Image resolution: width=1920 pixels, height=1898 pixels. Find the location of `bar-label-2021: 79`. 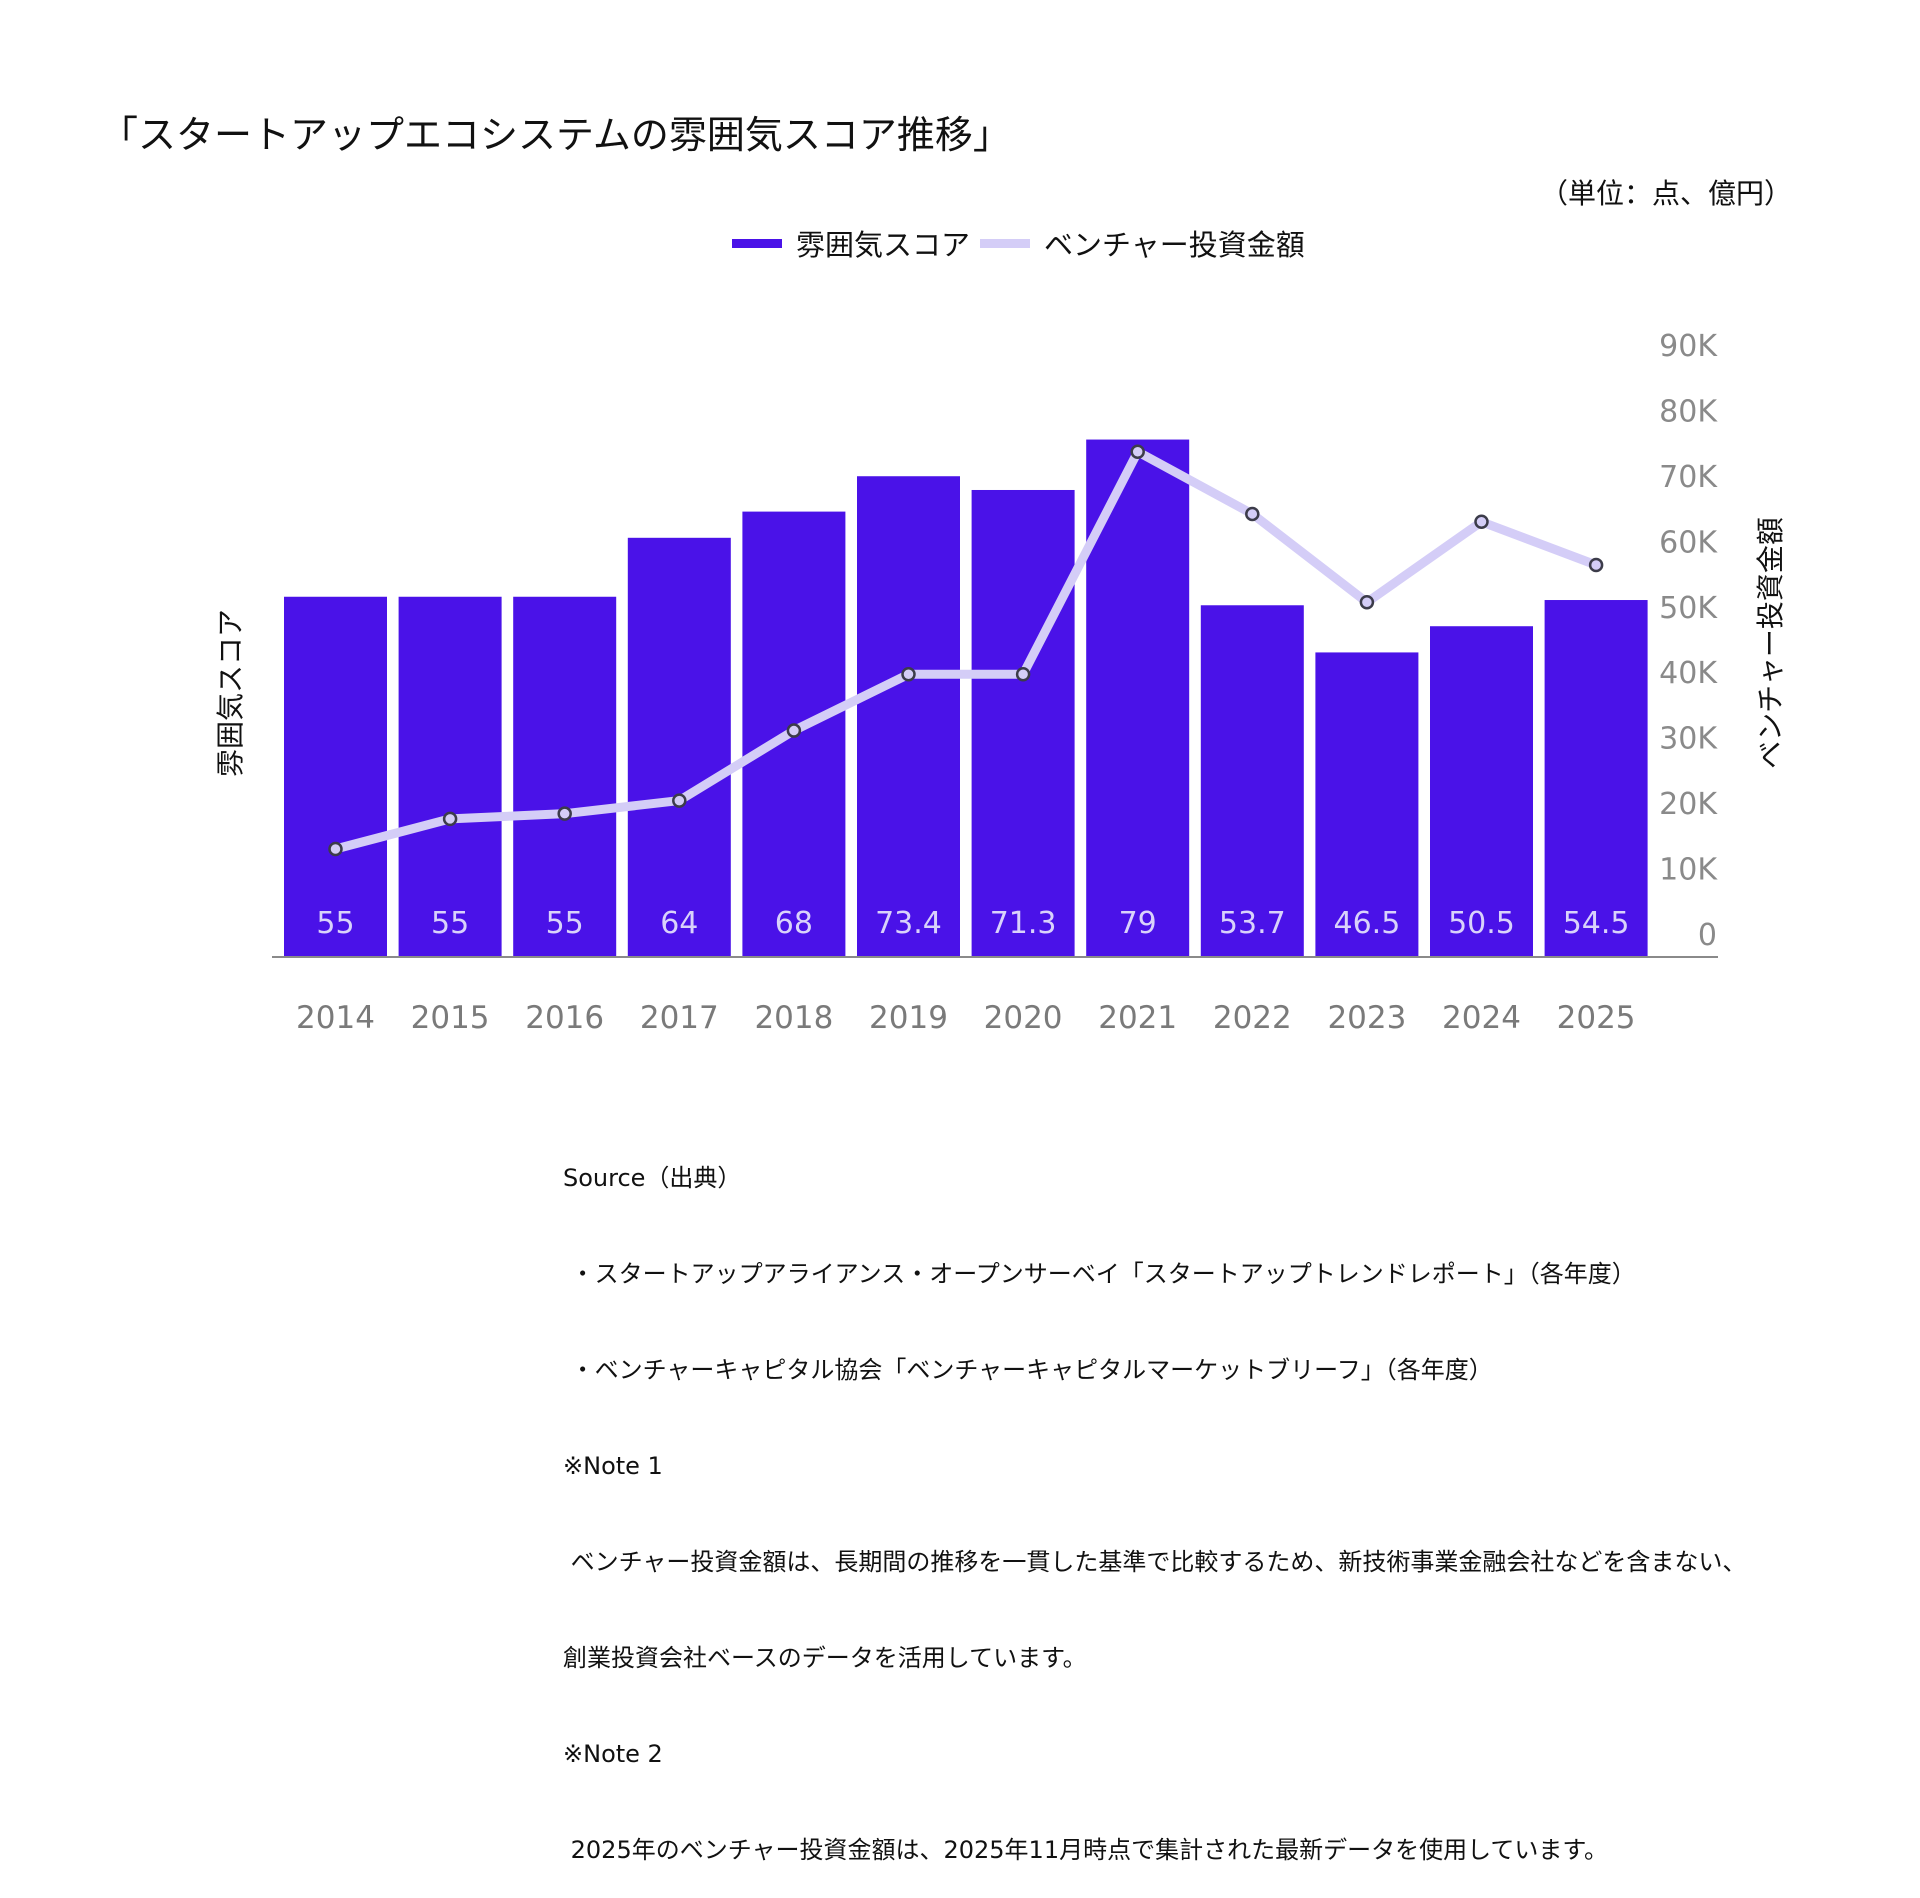

bar-label-2021: 79 is located at coordinates (1138, 923).